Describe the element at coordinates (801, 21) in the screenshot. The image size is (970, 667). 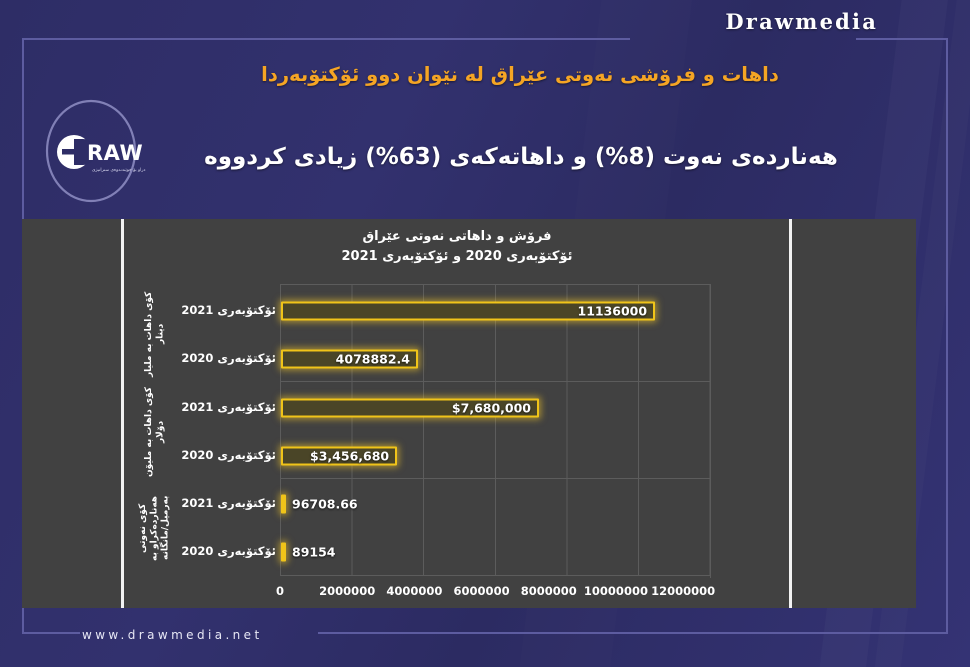
I see `brand-wordmark: Drawmedia` at that location.